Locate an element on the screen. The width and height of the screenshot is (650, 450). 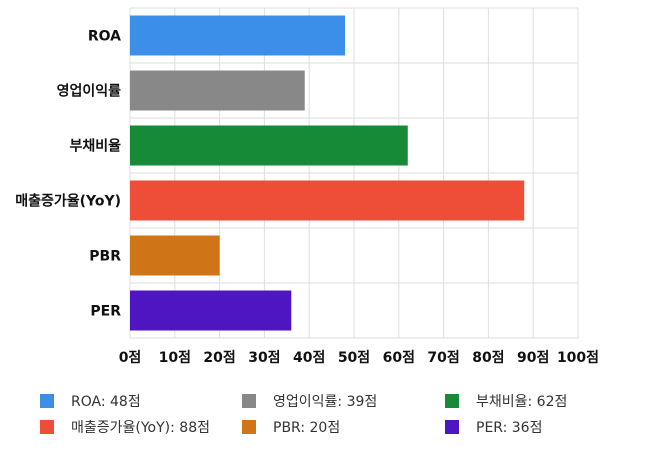
x-tick-label: 60점 is located at coordinates (399, 357).